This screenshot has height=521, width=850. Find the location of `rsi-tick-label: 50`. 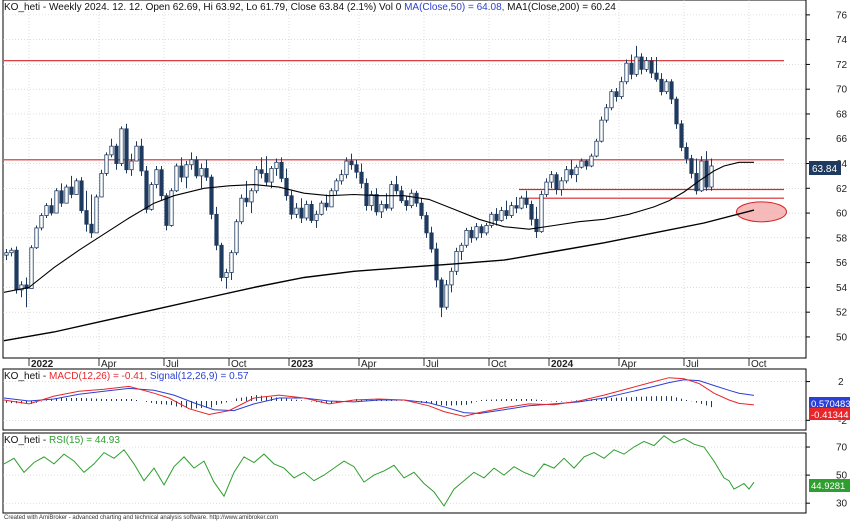

rsi-tick-label: 50 is located at coordinates (842, 476).